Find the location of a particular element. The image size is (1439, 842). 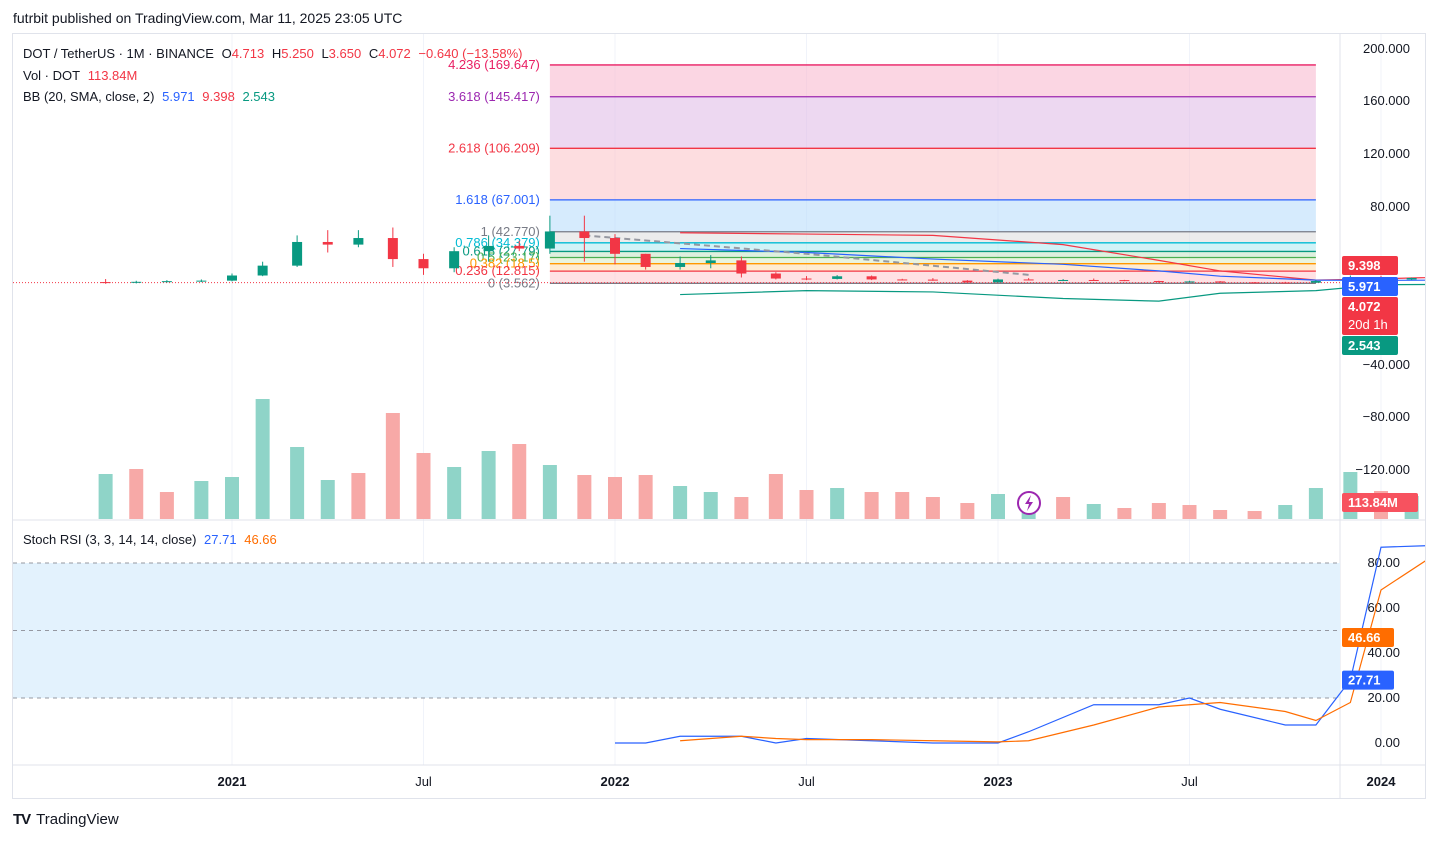

bb-upper-line is located at coordinates (1052, 256).